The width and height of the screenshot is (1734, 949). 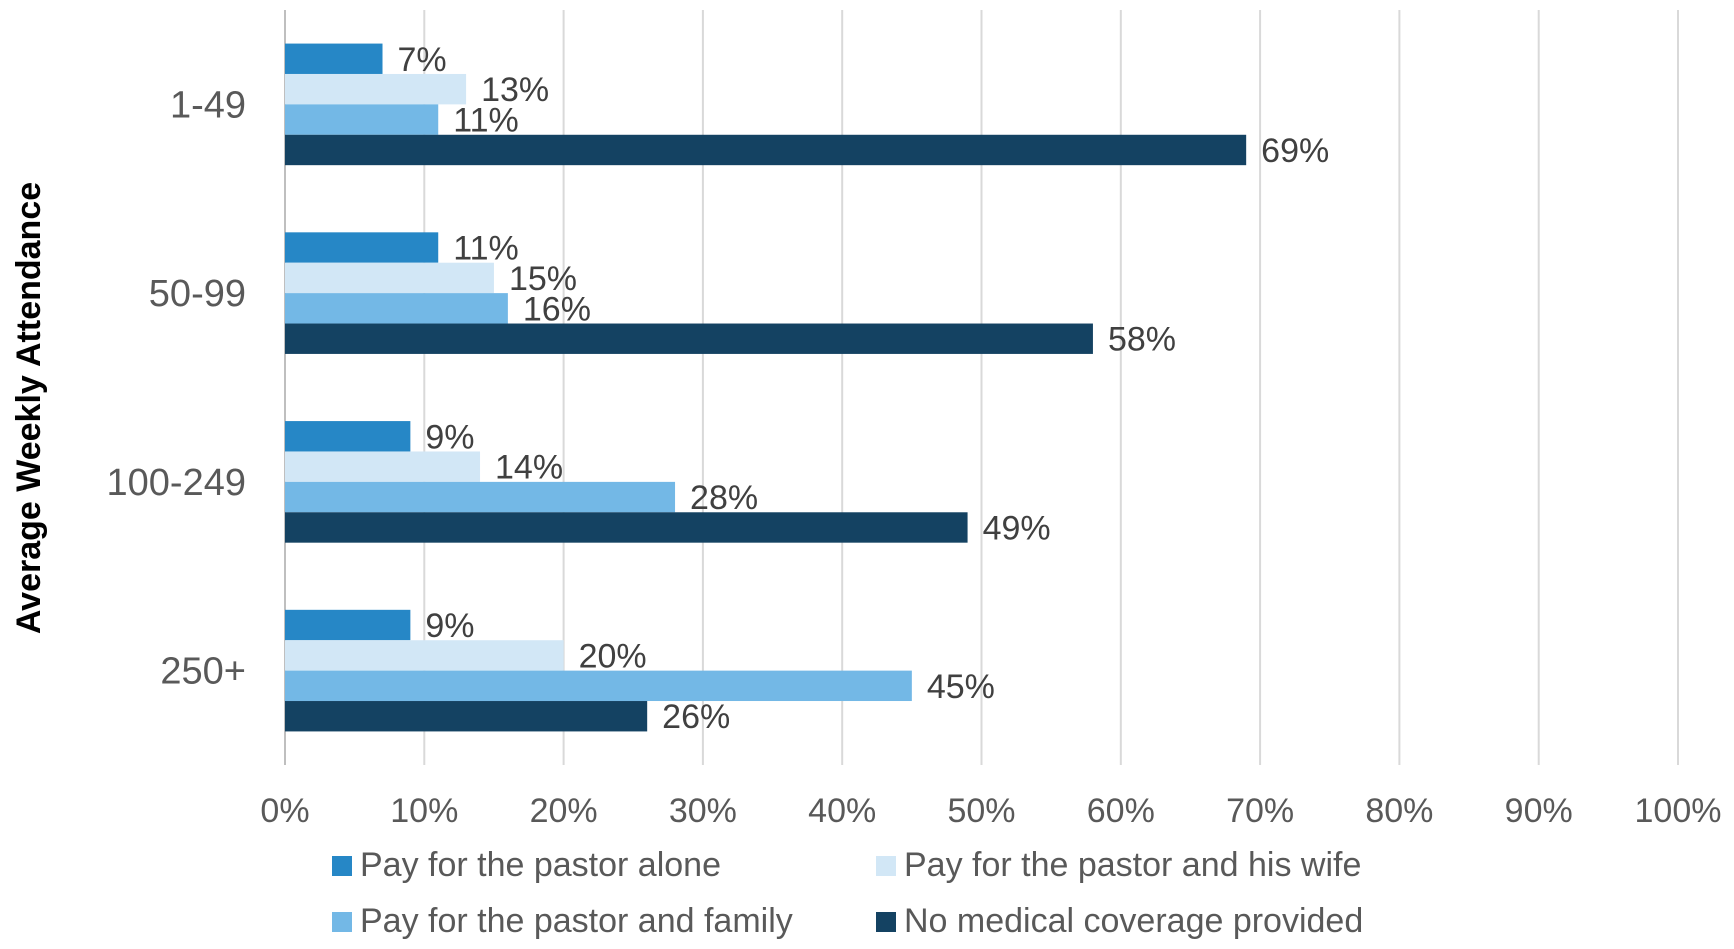 What do you see at coordinates (29, 408) in the screenshot?
I see `y-axis-title: Average Weekly Attendance` at bounding box center [29, 408].